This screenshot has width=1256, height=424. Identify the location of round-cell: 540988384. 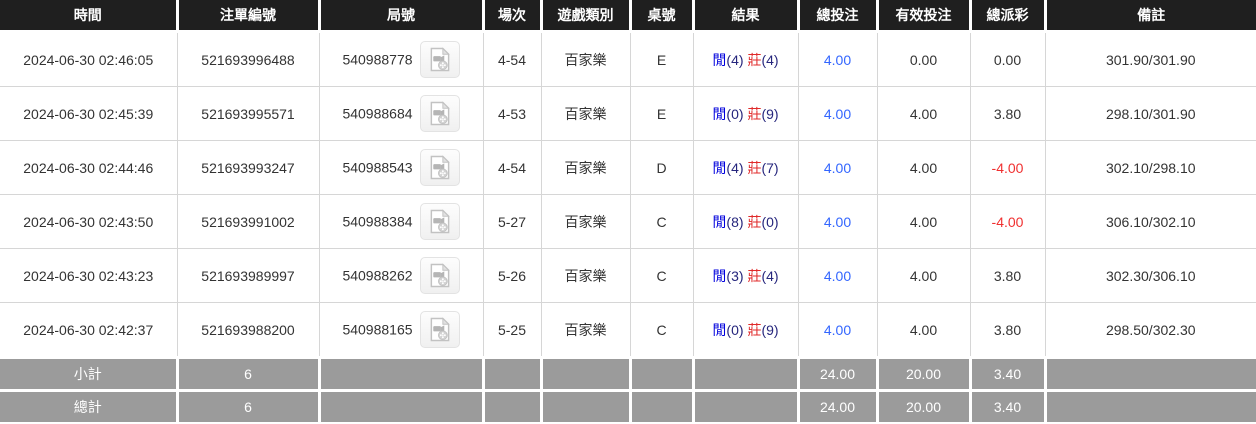
(401, 221).